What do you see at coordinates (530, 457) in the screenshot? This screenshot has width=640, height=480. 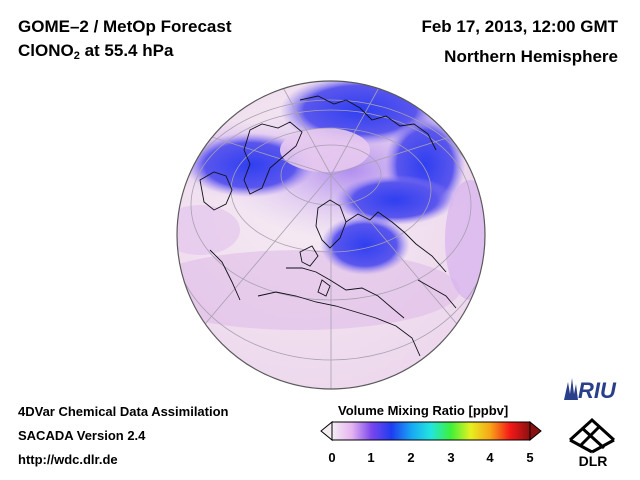 I see `colorbar-tick: 5` at bounding box center [530, 457].